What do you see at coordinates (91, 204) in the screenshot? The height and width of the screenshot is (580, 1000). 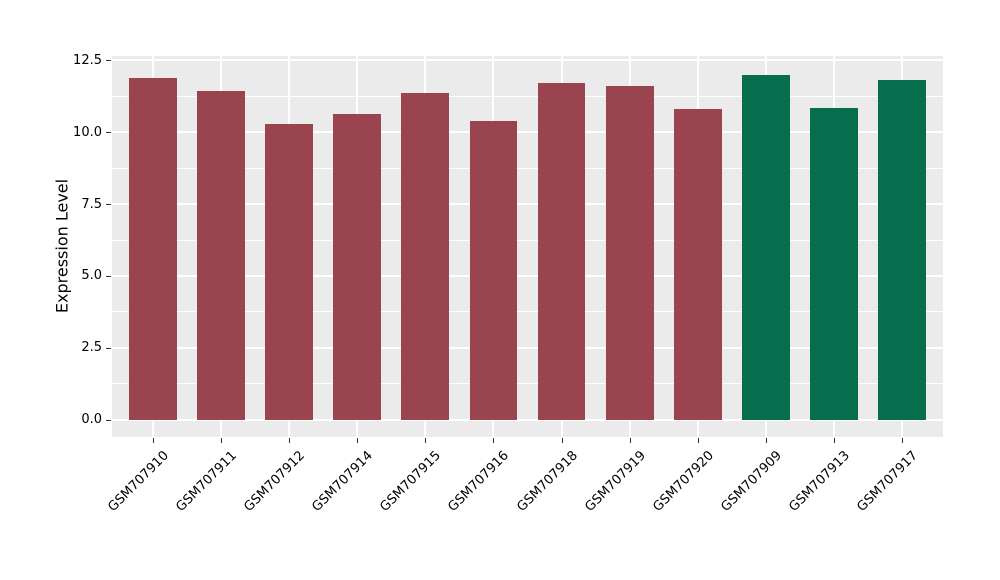 I see `y-tick-label: 7.5` at bounding box center [91, 204].